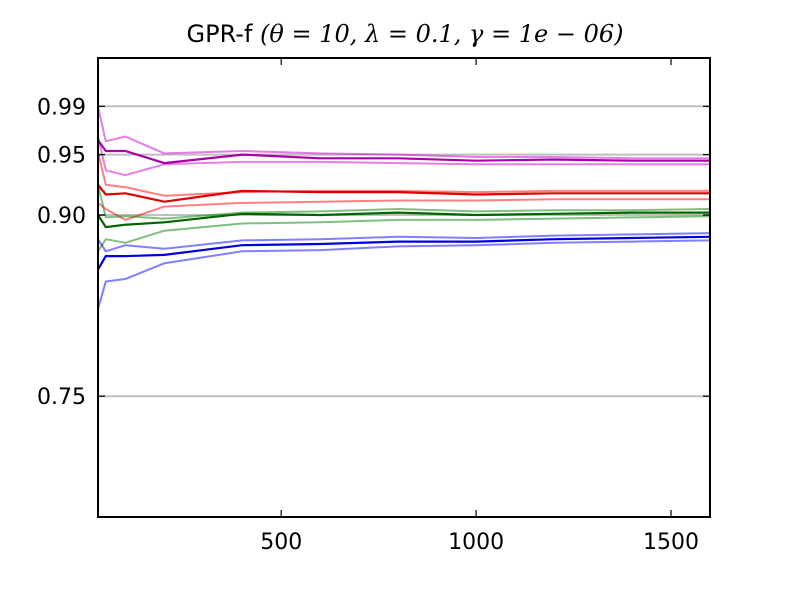  What do you see at coordinates (61, 216) in the screenshot?
I see `y-tick-label: 0.90` at bounding box center [61, 216].